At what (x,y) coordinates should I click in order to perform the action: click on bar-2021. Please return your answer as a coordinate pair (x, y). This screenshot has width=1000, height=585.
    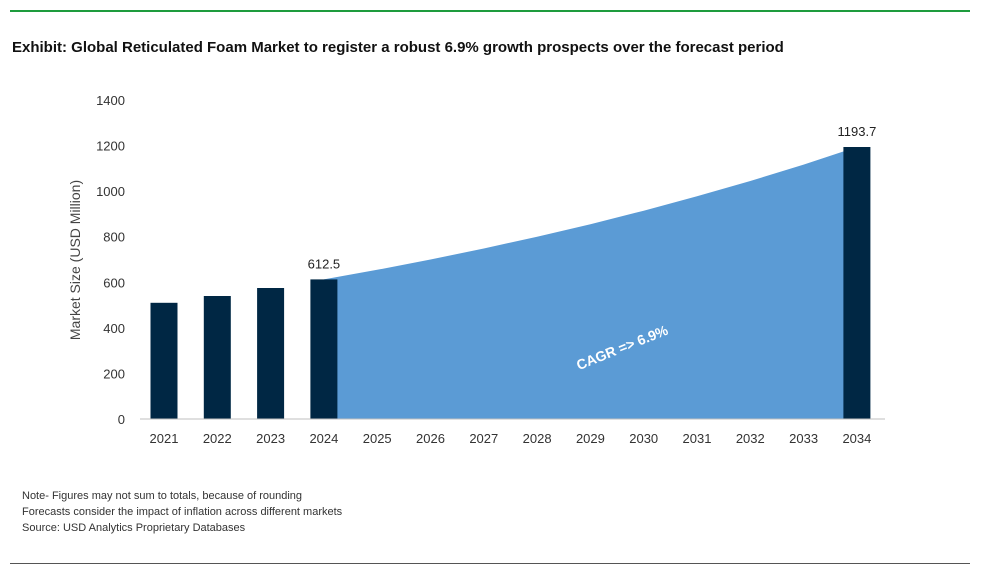
    Looking at the image, I should click on (164, 360).